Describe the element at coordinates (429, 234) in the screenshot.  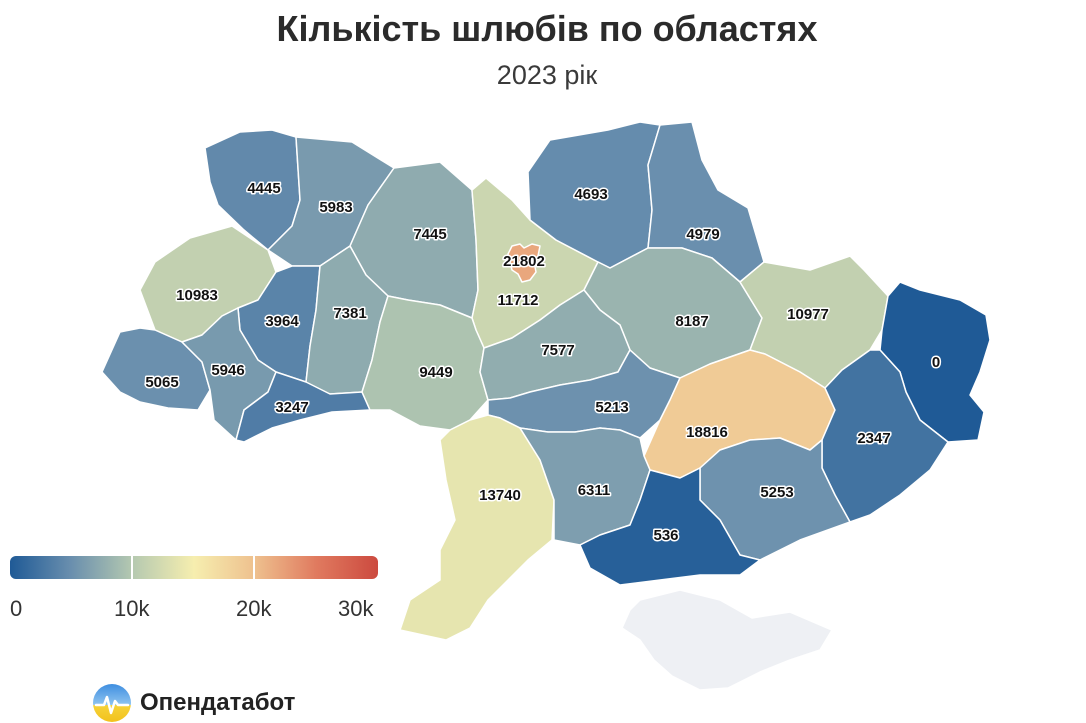
I see `region-value-zhytomyr: 7445` at that location.